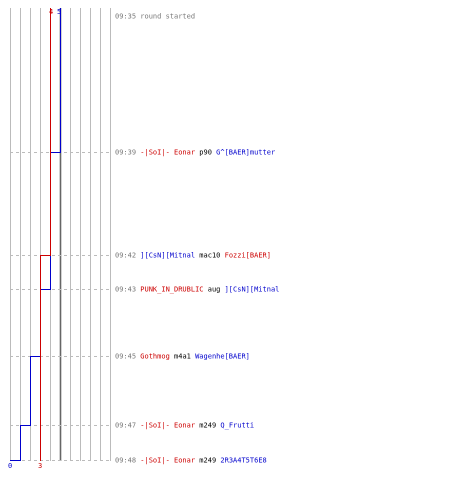 This screenshot has width=450, height=500. Describe the element at coordinates (125, 426) in the screenshot. I see `event-time: 09:47` at that location.